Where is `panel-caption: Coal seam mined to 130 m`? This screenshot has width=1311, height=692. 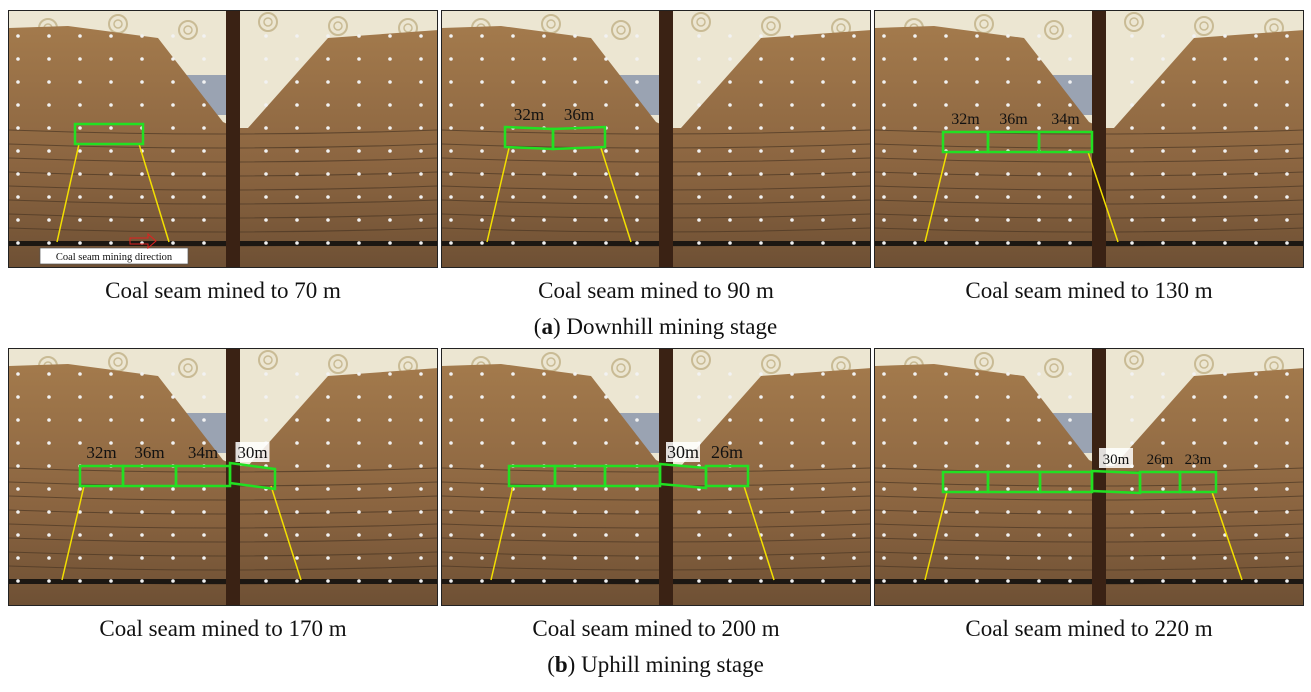 panel-caption: Coal seam mined to 130 m is located at coordinates (1089, 290).